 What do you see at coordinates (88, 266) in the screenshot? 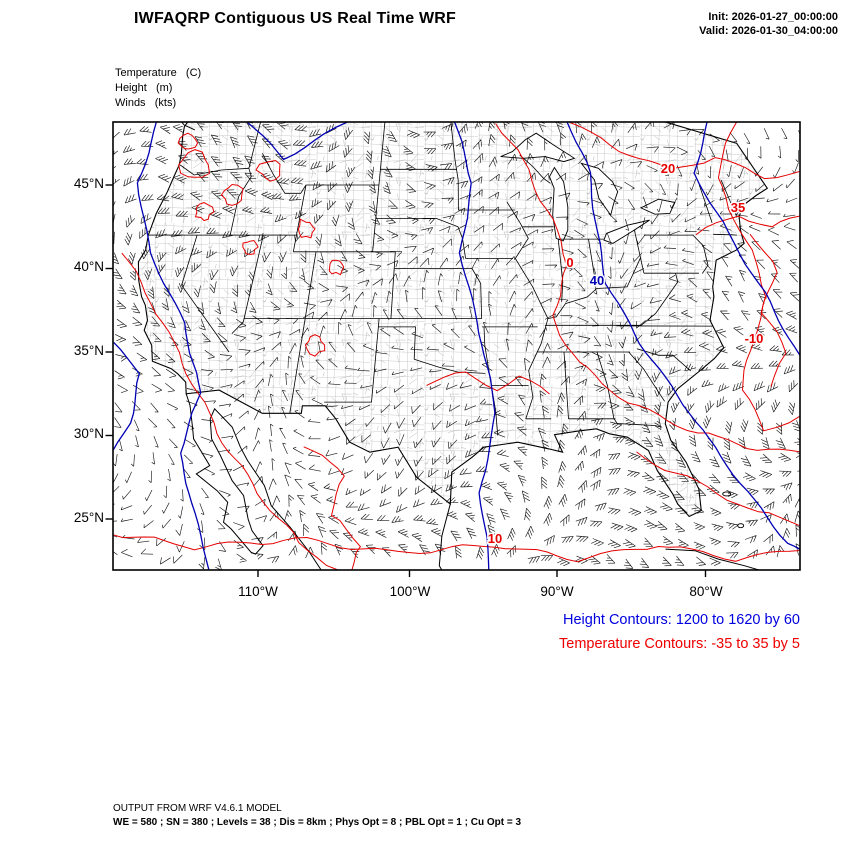
I see `y-tick-40n: 40°N` at bounding box center [88, 266].